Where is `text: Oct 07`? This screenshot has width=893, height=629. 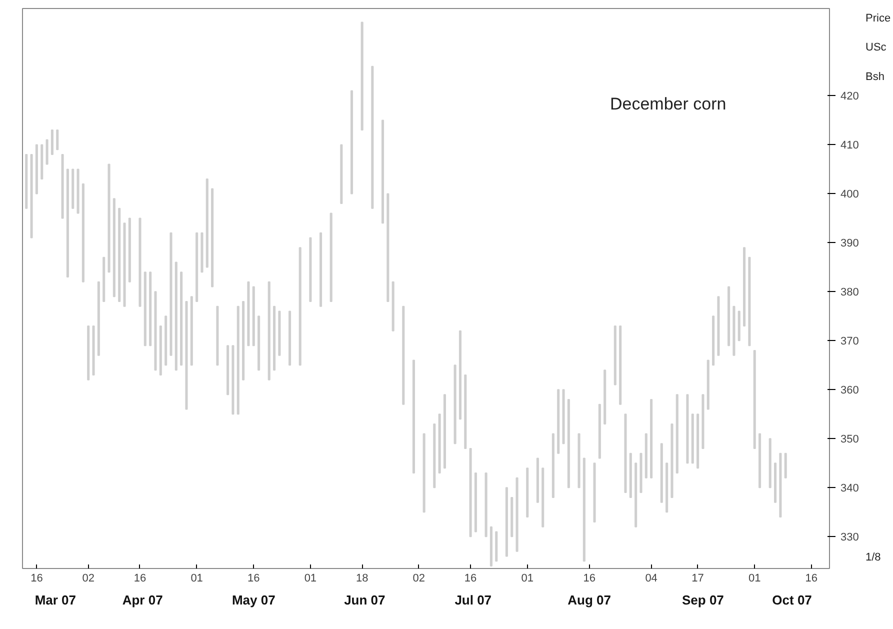
text: Oct 07 is located at coordinates (792, 600).